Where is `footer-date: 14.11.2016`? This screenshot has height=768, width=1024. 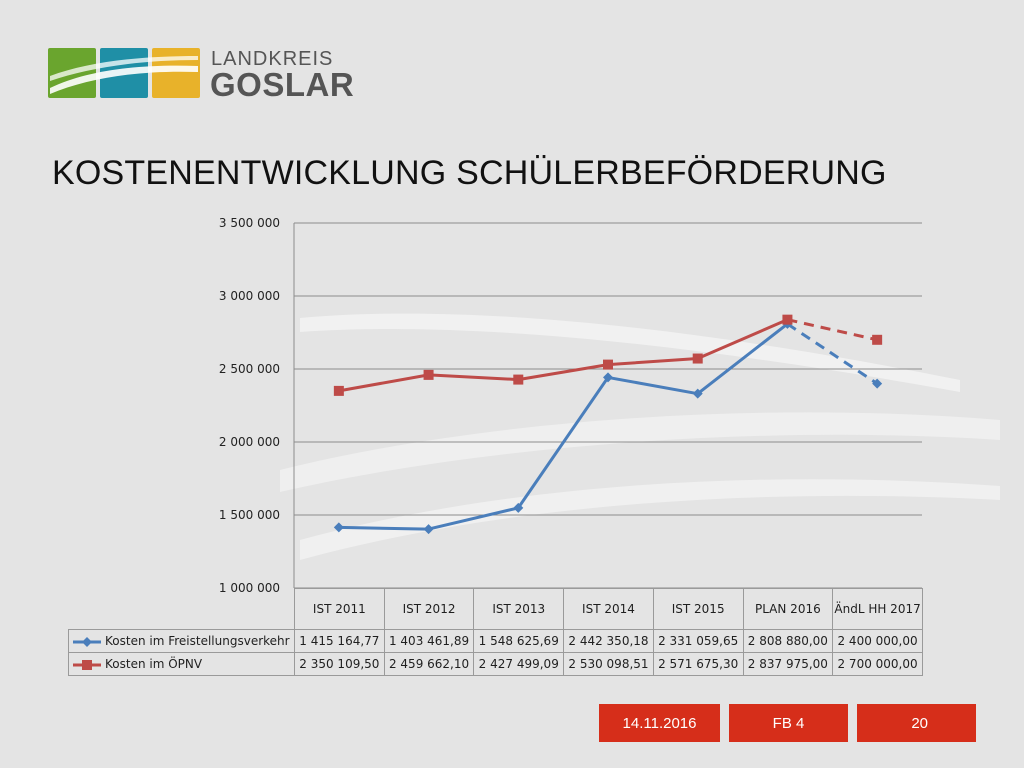
footer-date: 14.11.2016 is located at coordinates (659, 723).